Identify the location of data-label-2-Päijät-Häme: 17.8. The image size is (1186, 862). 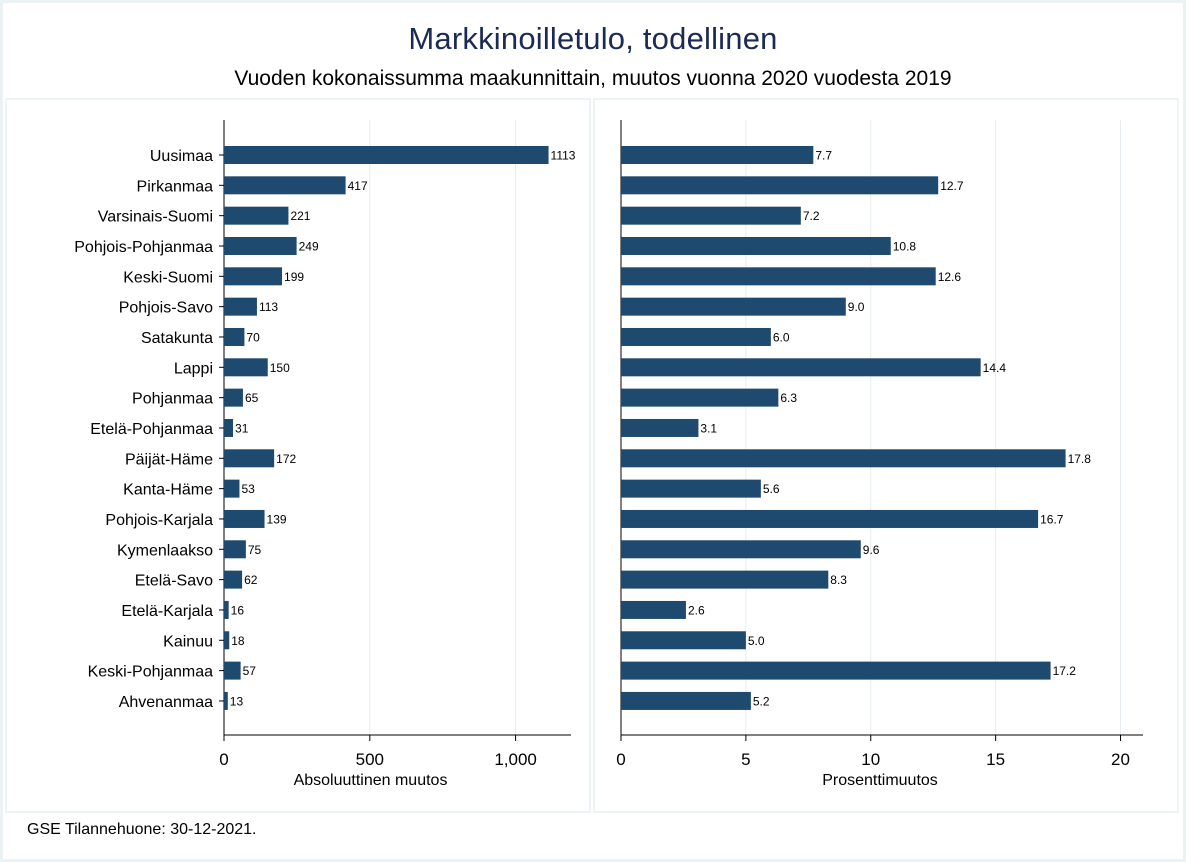
(1080, 459).